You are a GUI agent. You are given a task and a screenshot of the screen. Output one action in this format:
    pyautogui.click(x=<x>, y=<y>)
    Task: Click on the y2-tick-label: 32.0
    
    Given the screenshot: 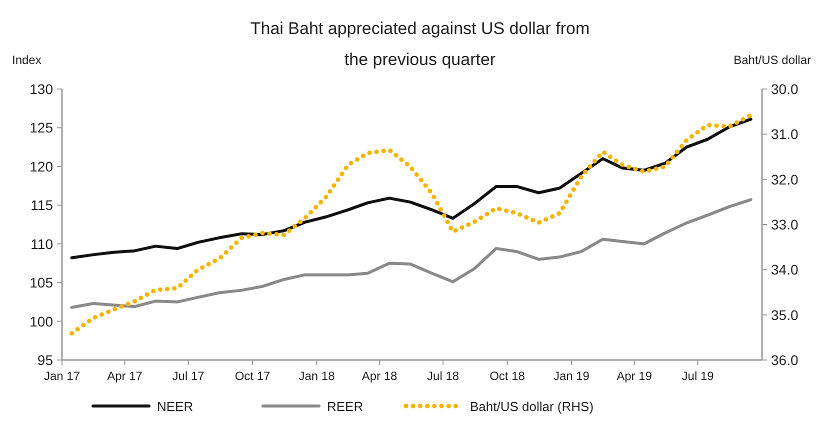 What is the action you would take?
    pyautogui.click(x=784, y=179)
    